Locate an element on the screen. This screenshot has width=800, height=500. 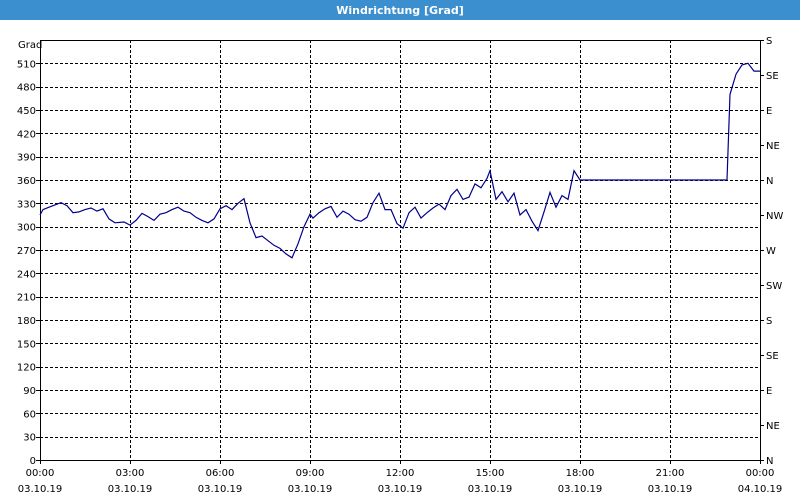
x-tick-time: 03:00 is located at coordinates (130, 473).